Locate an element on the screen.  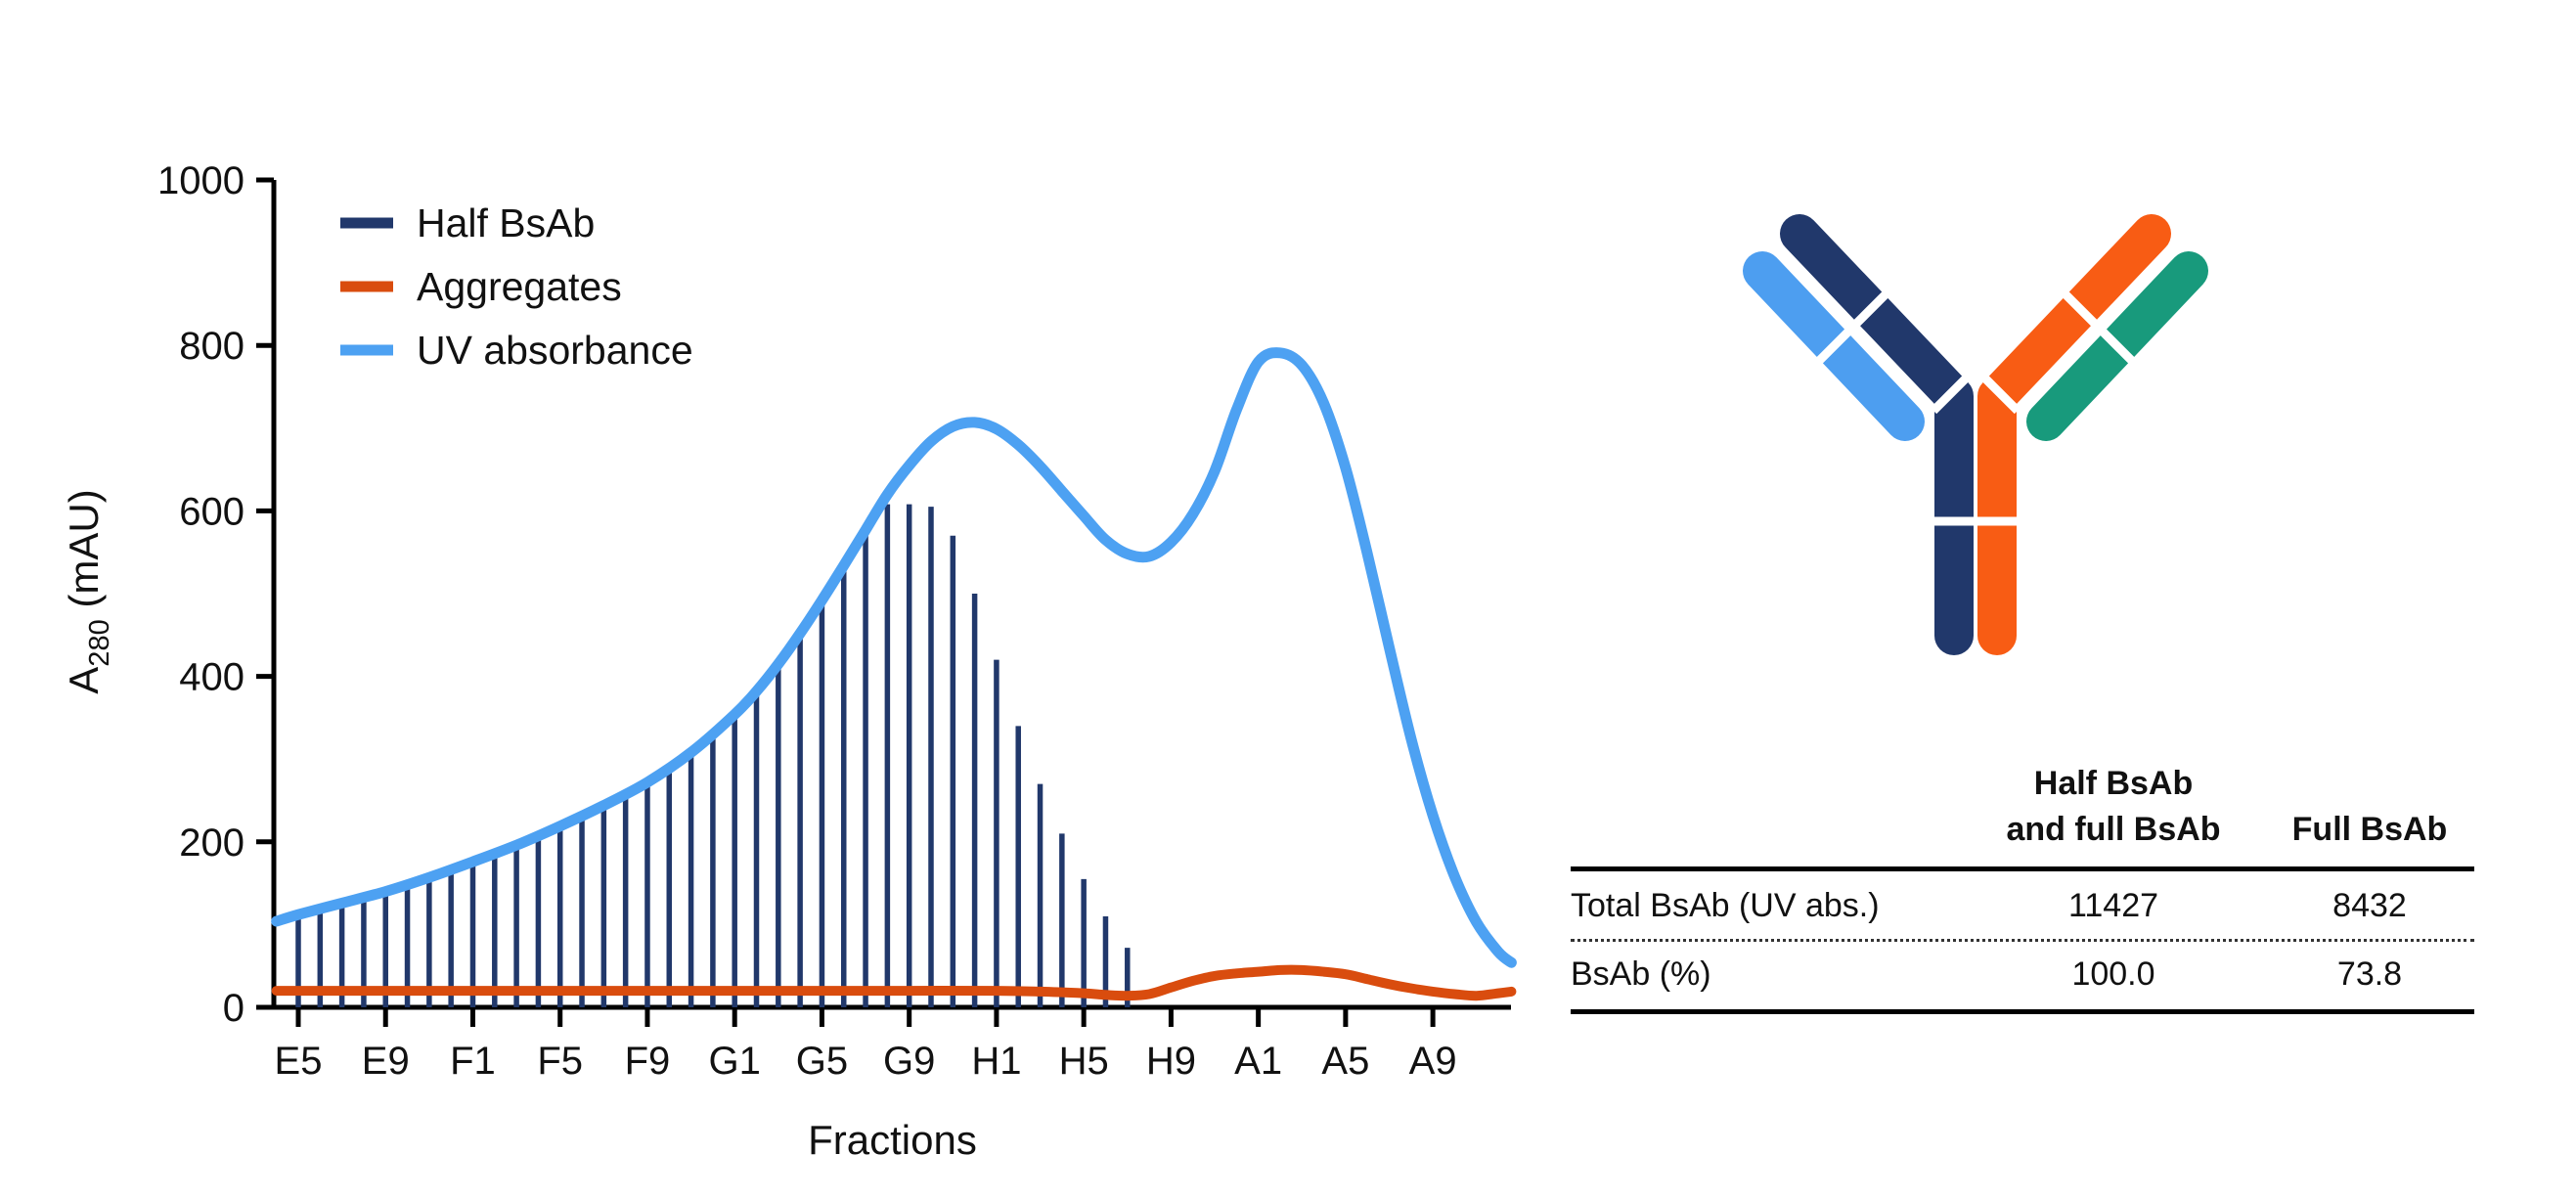
table-header-row: Half BsAb and full BsAb Full BsAb is located at coordinates (2022, 816).